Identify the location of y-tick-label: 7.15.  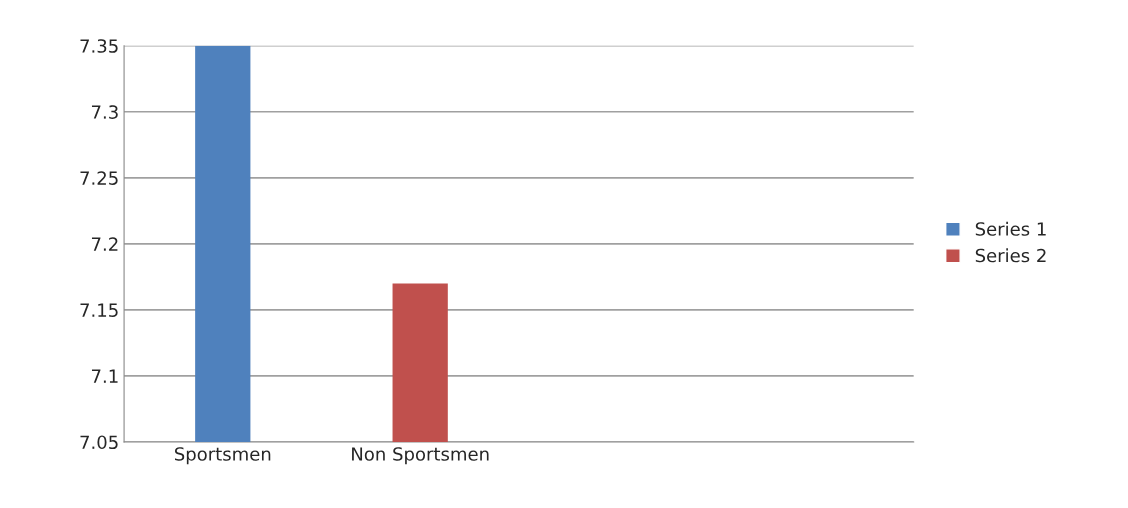
(99, 310).